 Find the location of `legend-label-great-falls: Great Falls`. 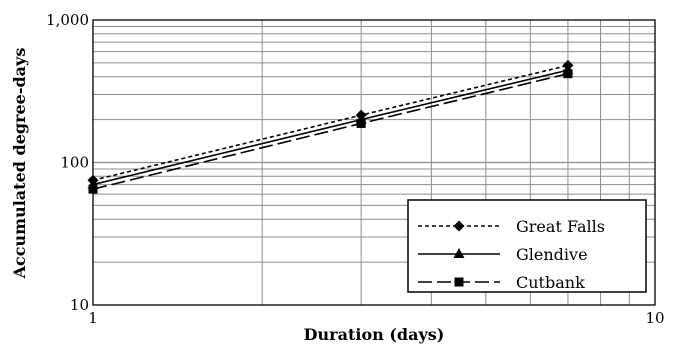

legend-label-great-falls: Great Falls is located at coordinates (560, 226).